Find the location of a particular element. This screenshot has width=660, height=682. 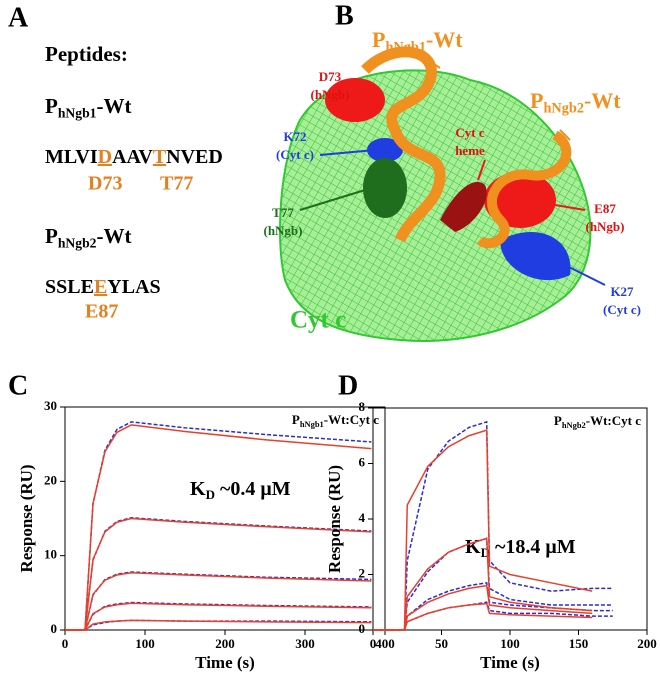

peptide-name: PhNgb2-Wt is located at coordinates (88, 237).